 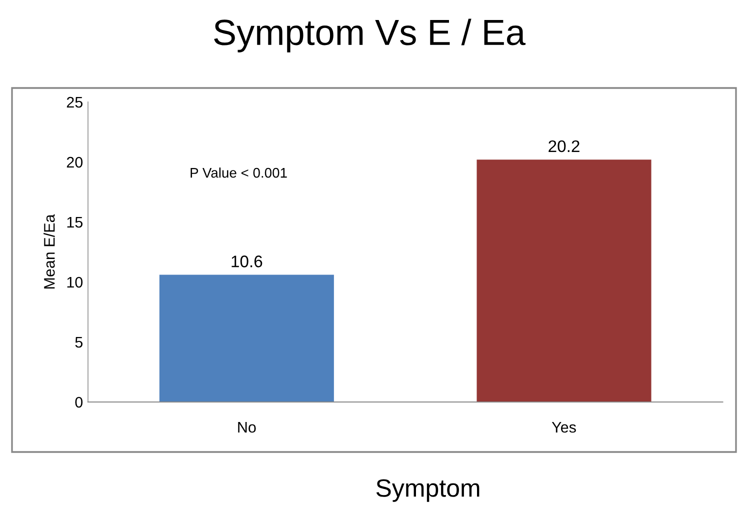 What do you see at coordinates (74, 162) in the screenshot?
I see `y-tick-label: 20` at bounding box center [74, 162].